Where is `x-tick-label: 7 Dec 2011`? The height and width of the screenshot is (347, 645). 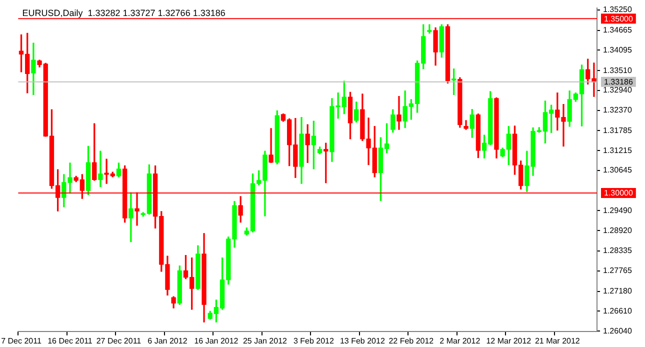 x-tick-label: 7 Dec 2011 is located at coordinates (21, 341).